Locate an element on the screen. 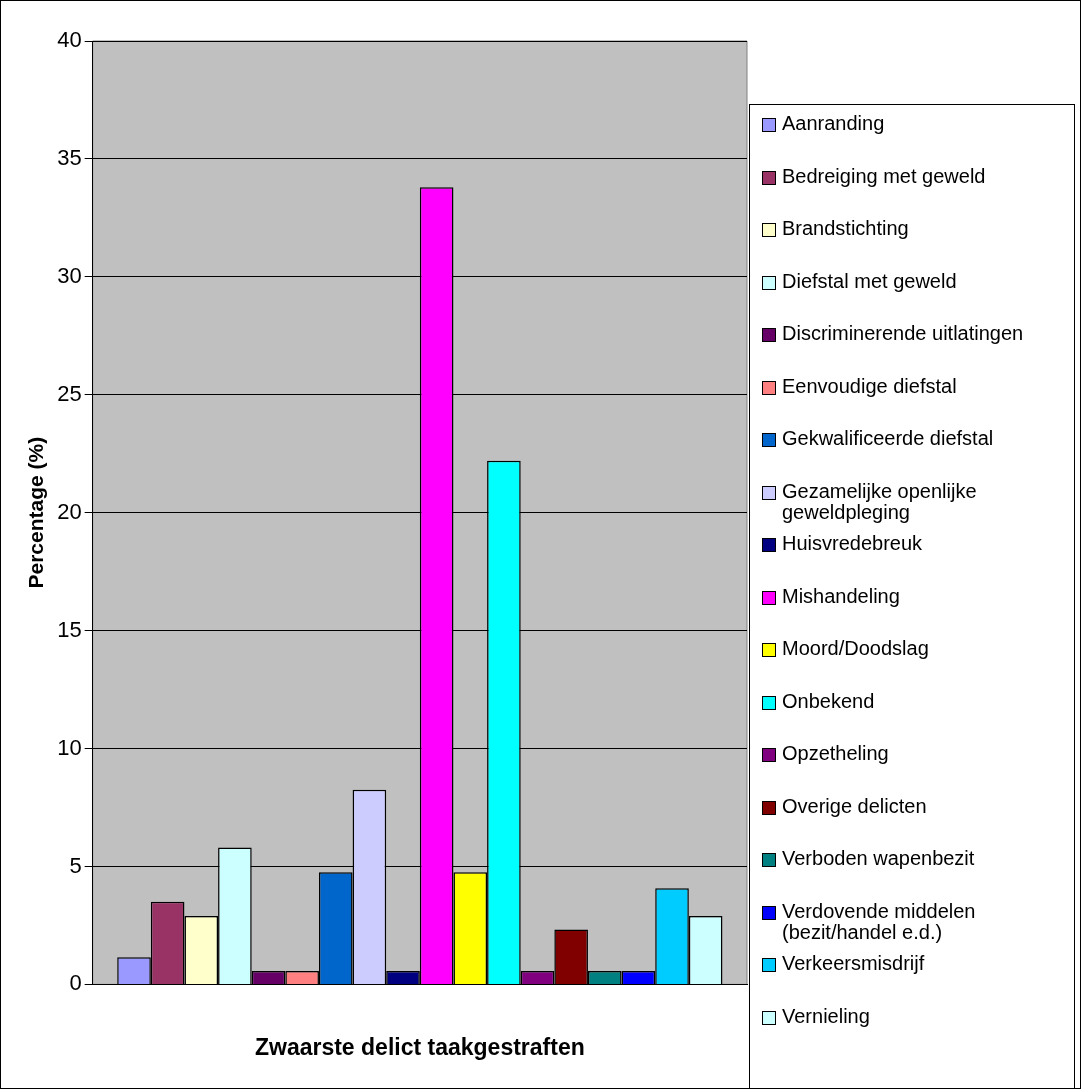 The width and height of the screenshot is (1081, 1089). y-tick-label: 20 is located at coordinates (69, 511).